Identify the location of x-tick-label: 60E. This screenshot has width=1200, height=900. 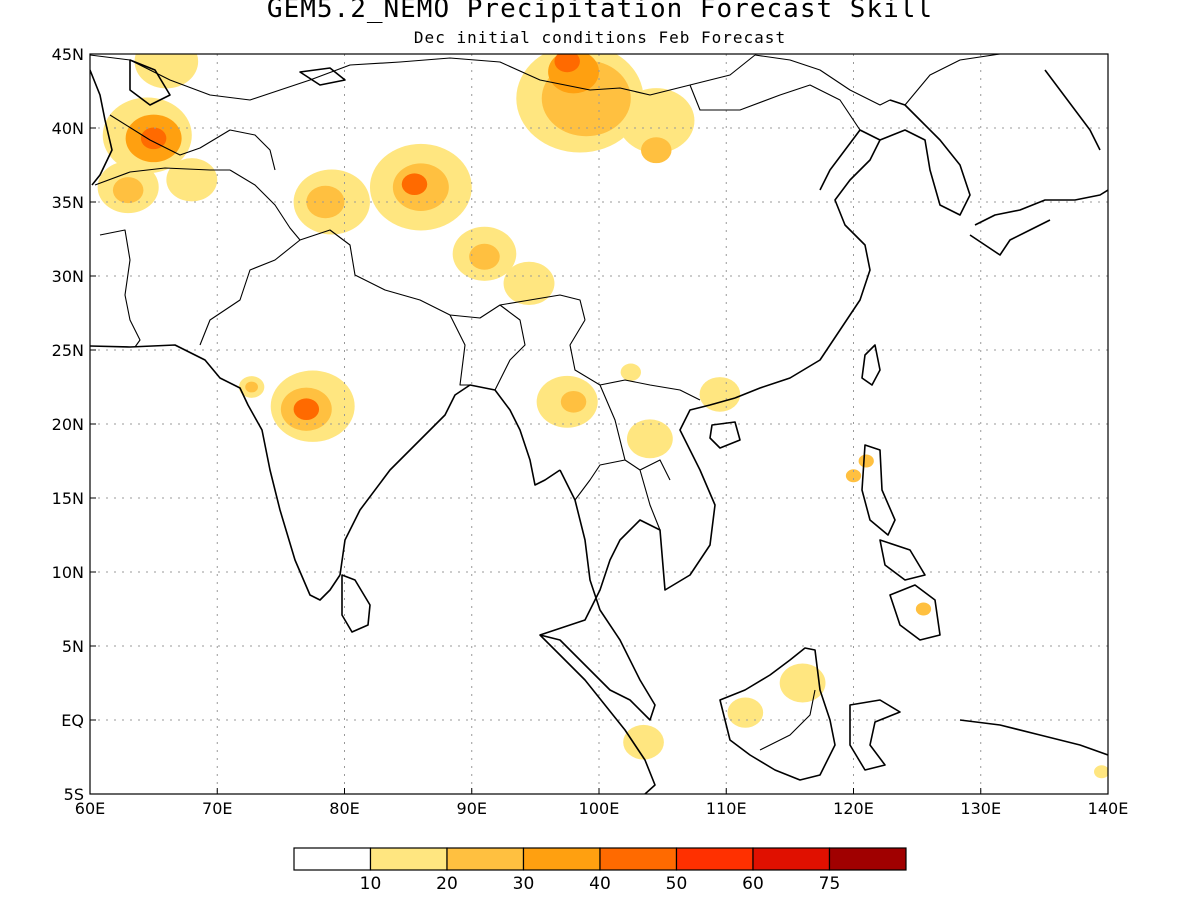
(90, 808).